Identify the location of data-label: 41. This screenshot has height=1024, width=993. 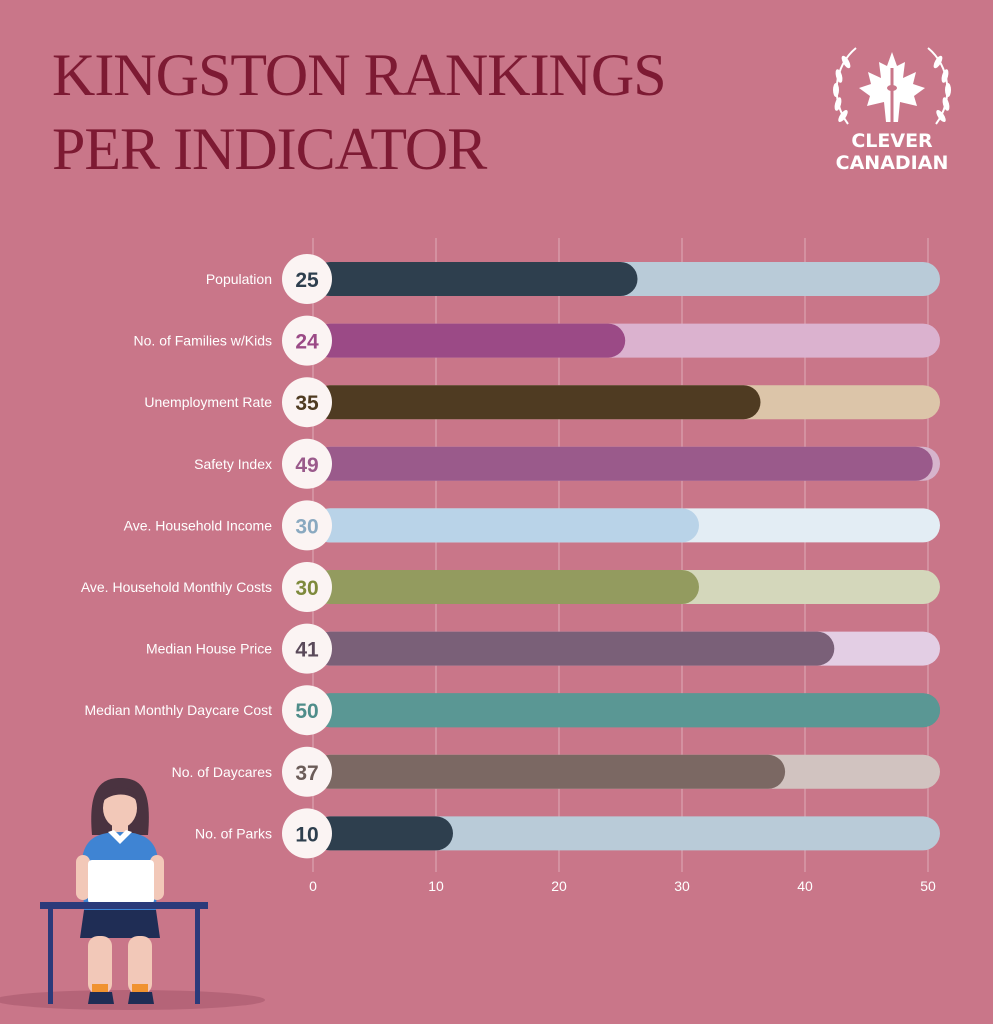
(307, 650).